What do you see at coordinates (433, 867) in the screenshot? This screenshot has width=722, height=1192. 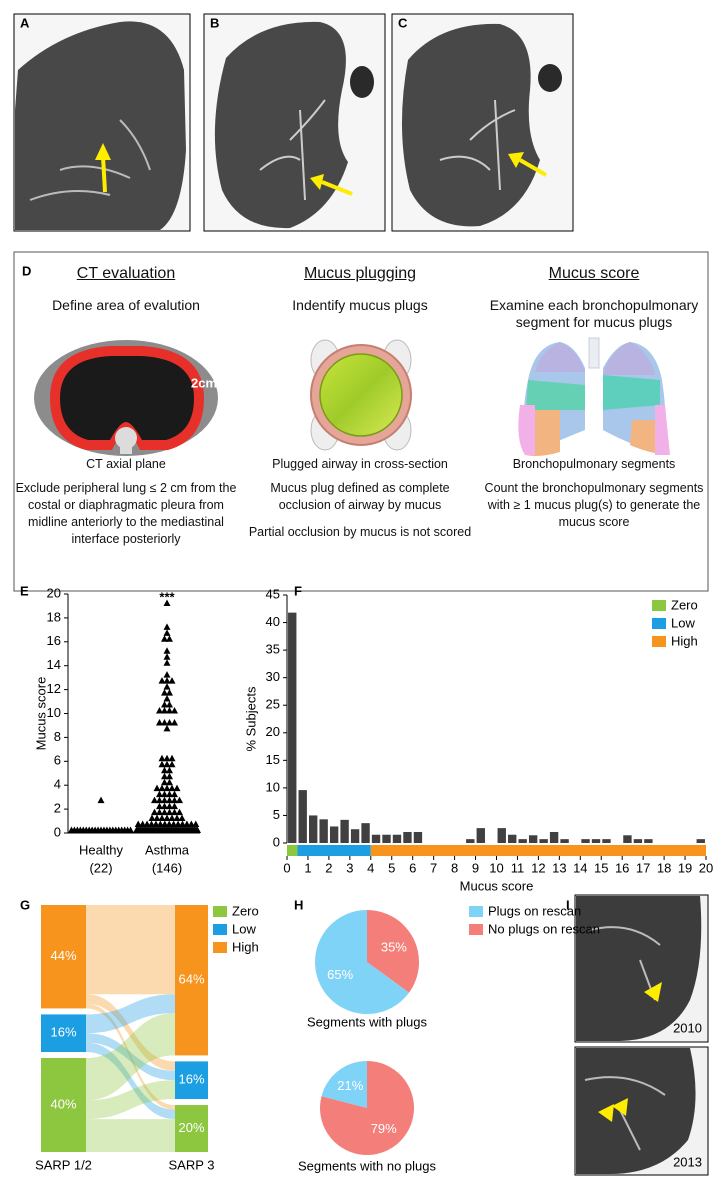 I see `x-tick-label: 7` at bounding box center [433, 867].